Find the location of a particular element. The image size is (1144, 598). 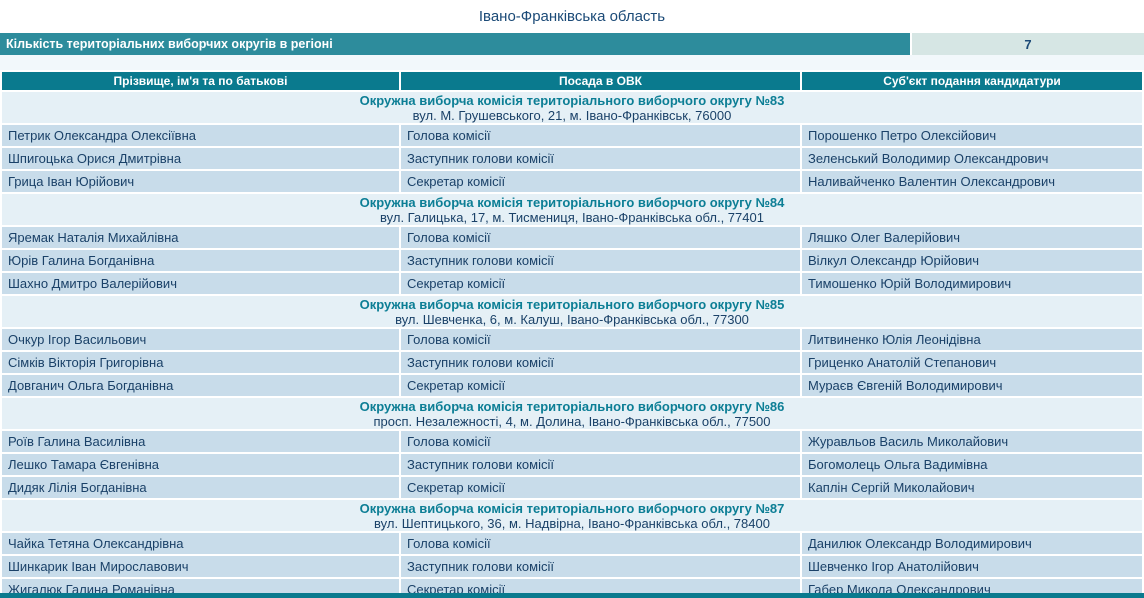

nominee-subject-cell: Гриценко Анатолій Степанович is located at coordinates (972, 362).